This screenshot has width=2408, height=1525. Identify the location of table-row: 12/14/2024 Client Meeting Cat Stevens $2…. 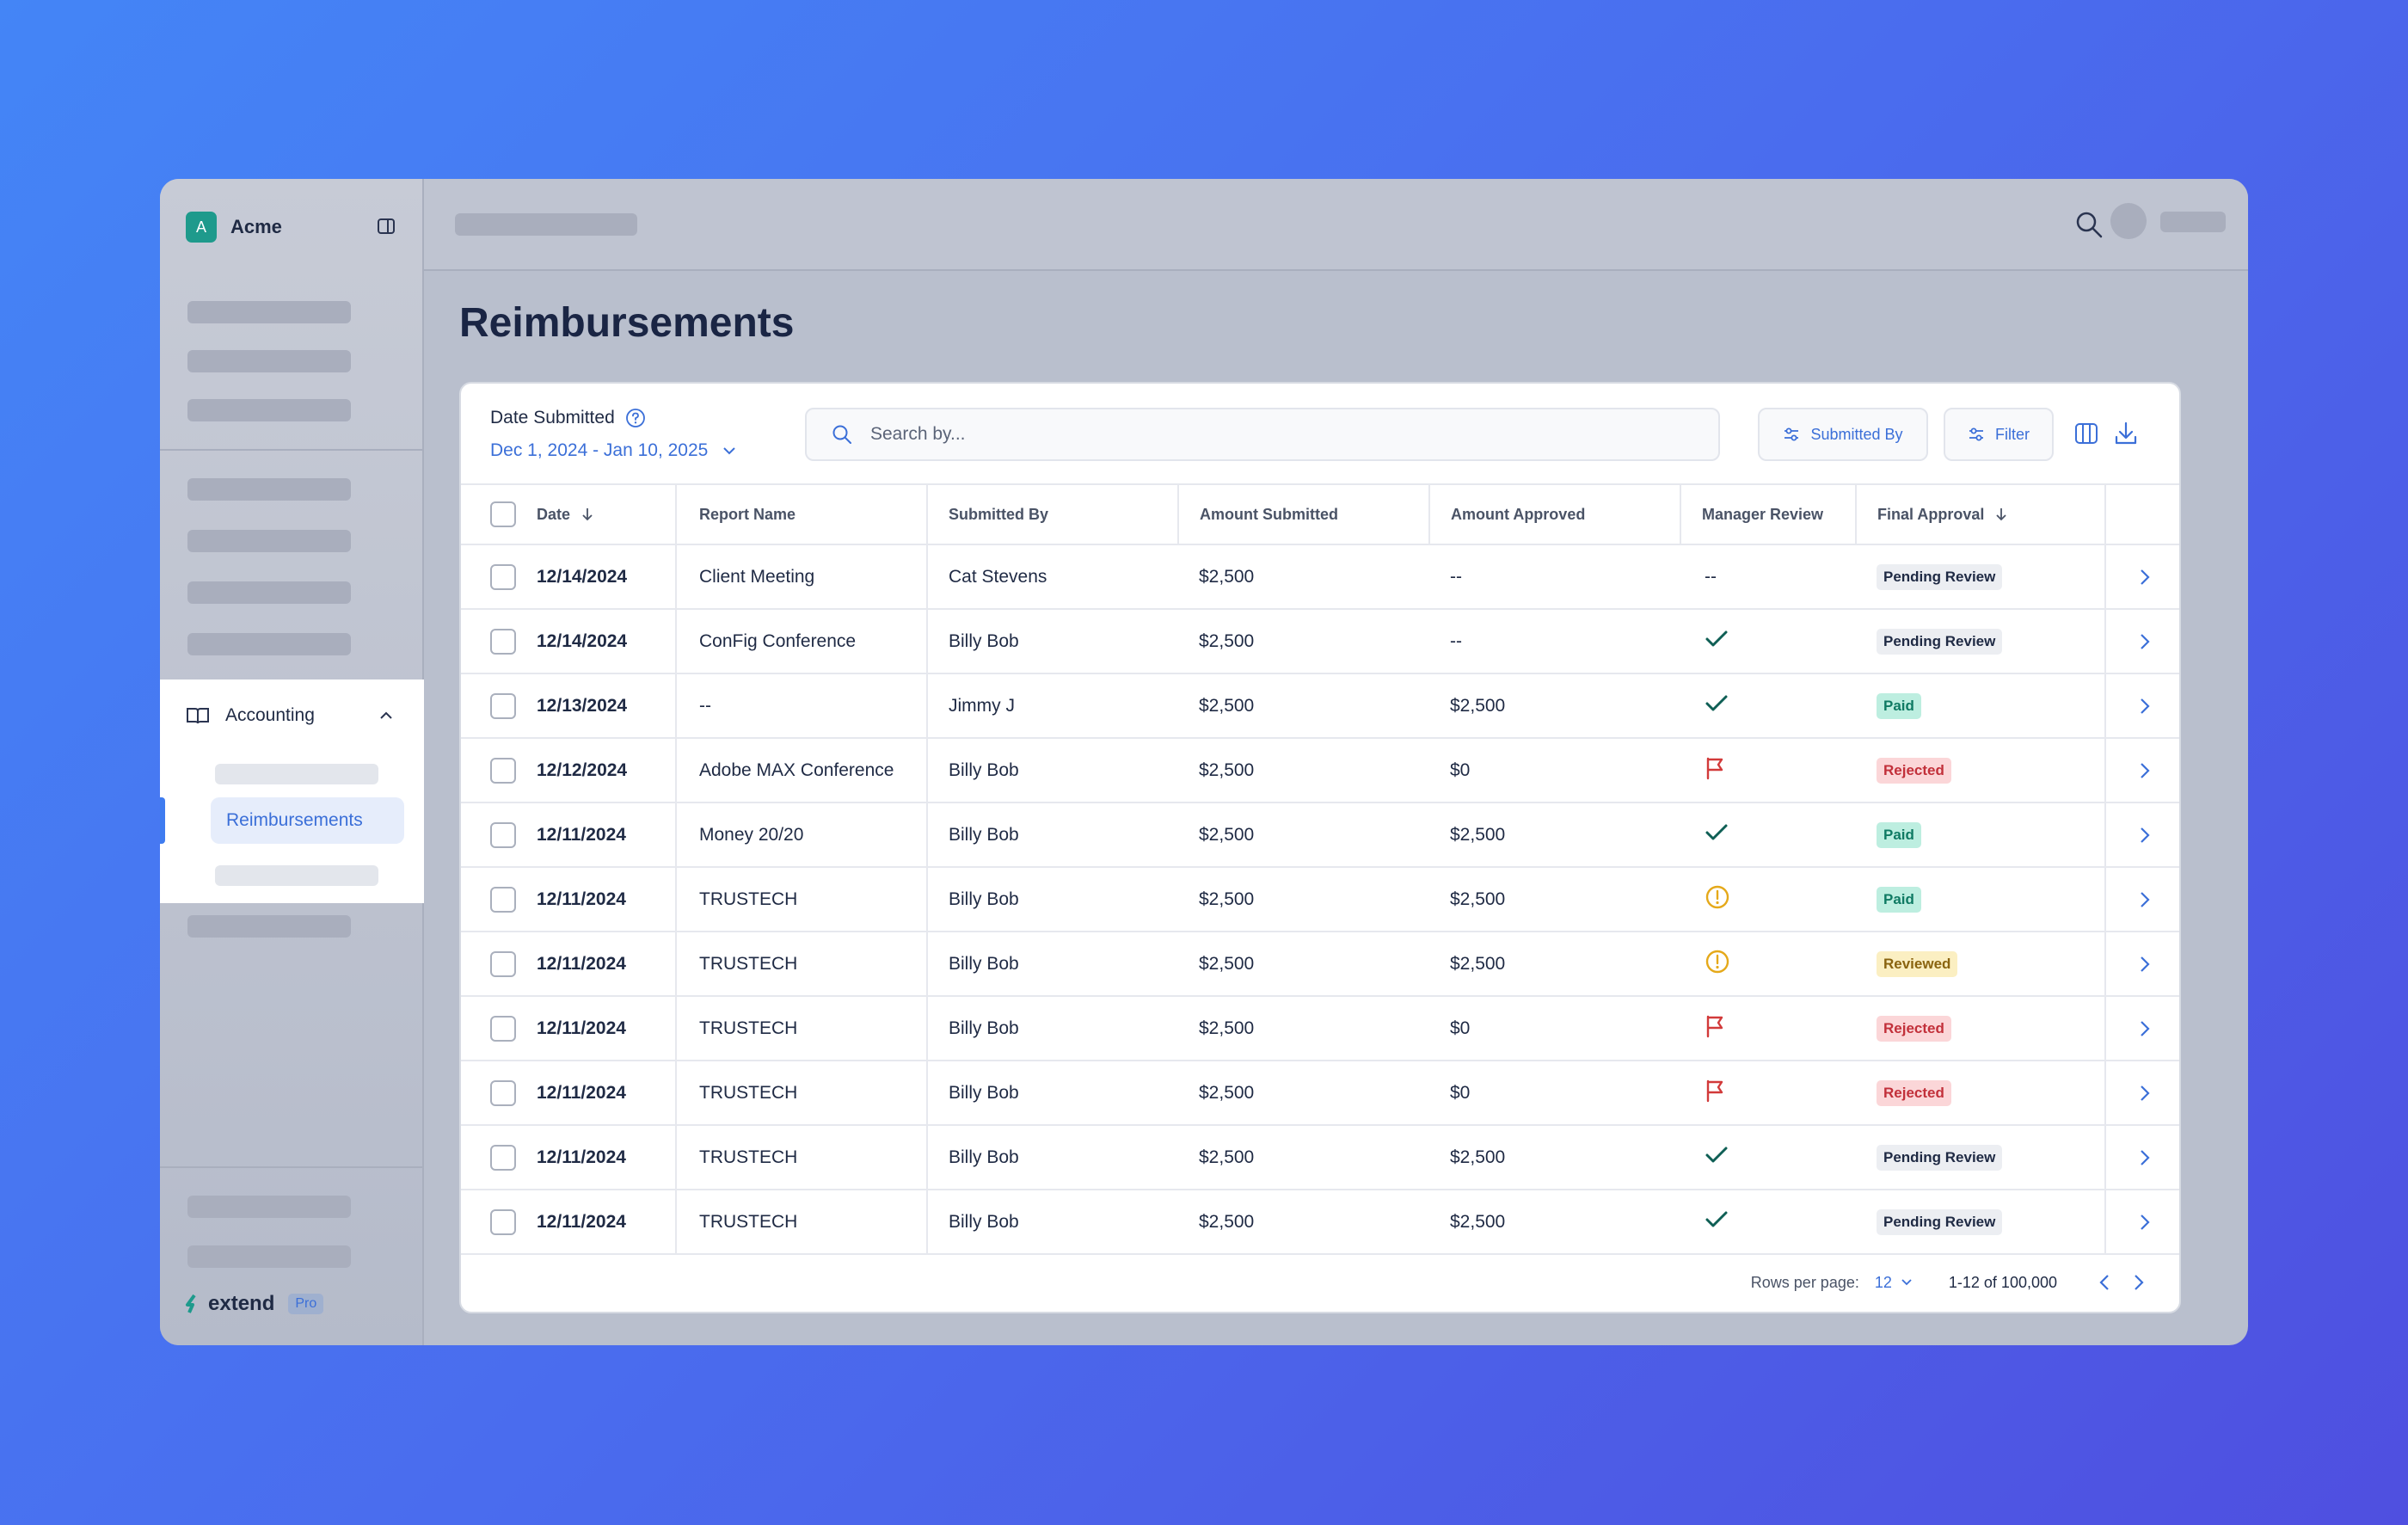
(1320, 577).